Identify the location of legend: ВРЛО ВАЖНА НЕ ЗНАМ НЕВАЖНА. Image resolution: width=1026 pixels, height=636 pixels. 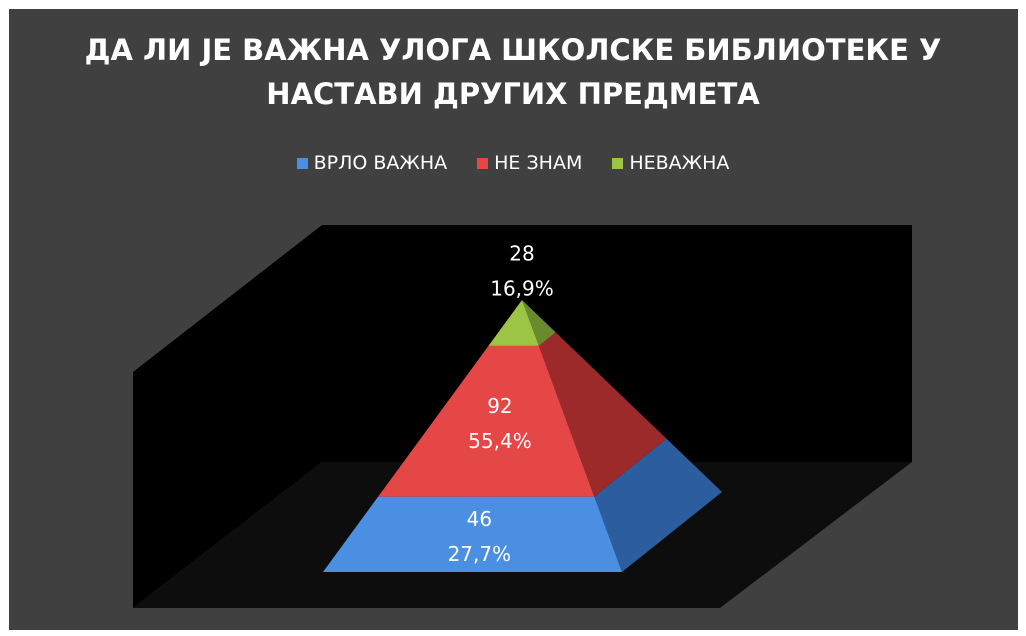
(513, 163).